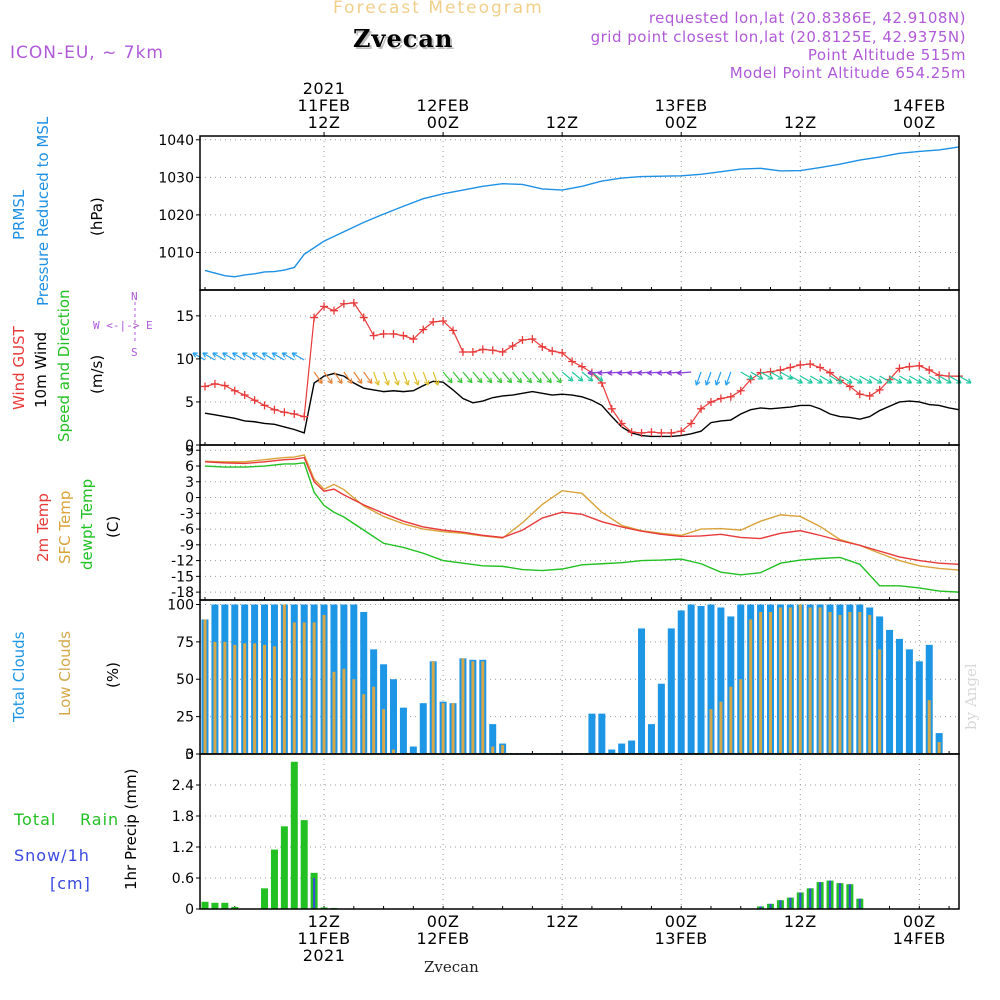 The width and height of the screenshot is (1000, 1000). I want to click on model-altitude: Model Point Altitude 654.25m, so click(847, 73).